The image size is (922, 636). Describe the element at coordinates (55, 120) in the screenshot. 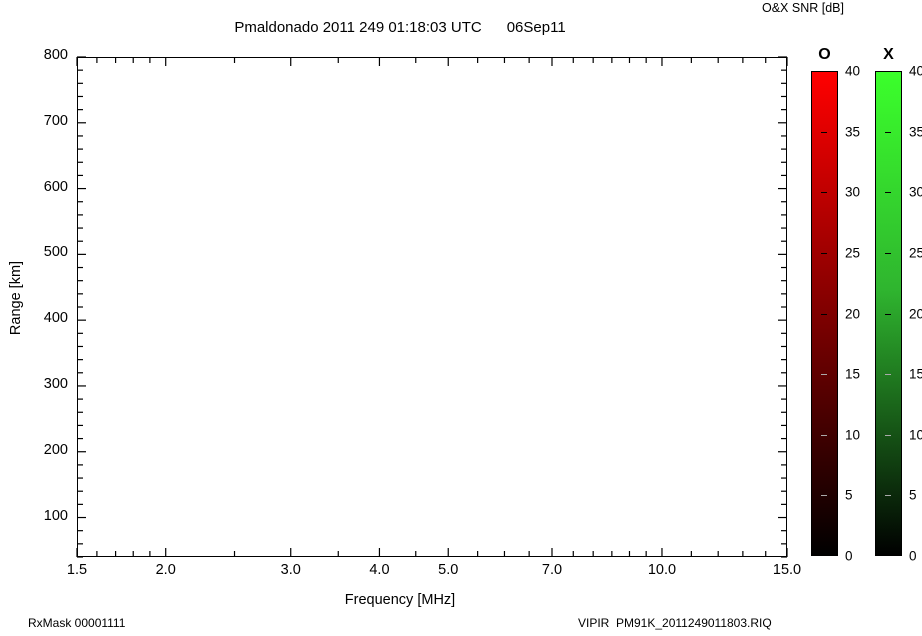

I see `y-tick-label: 700` at that location.